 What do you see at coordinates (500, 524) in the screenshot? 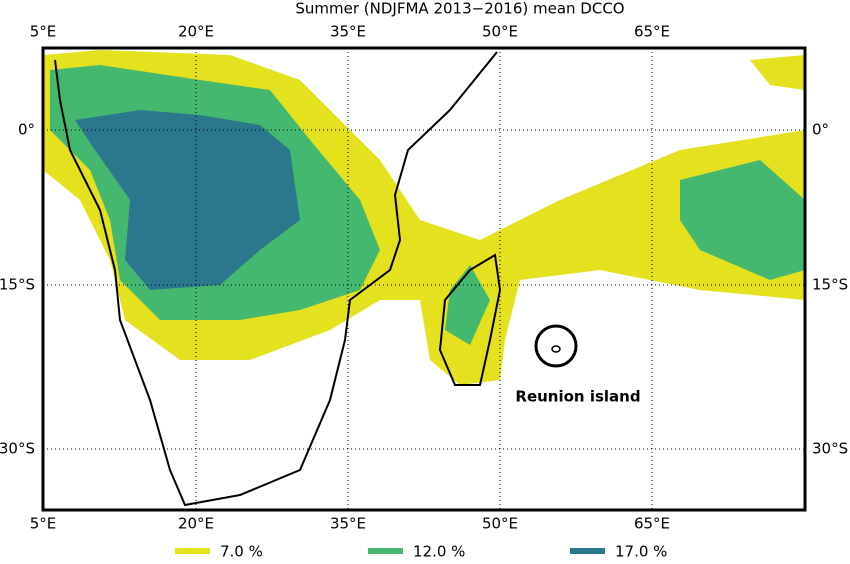
I see `bottom-tick-label: 50°E` at bounding box center [500, 524].